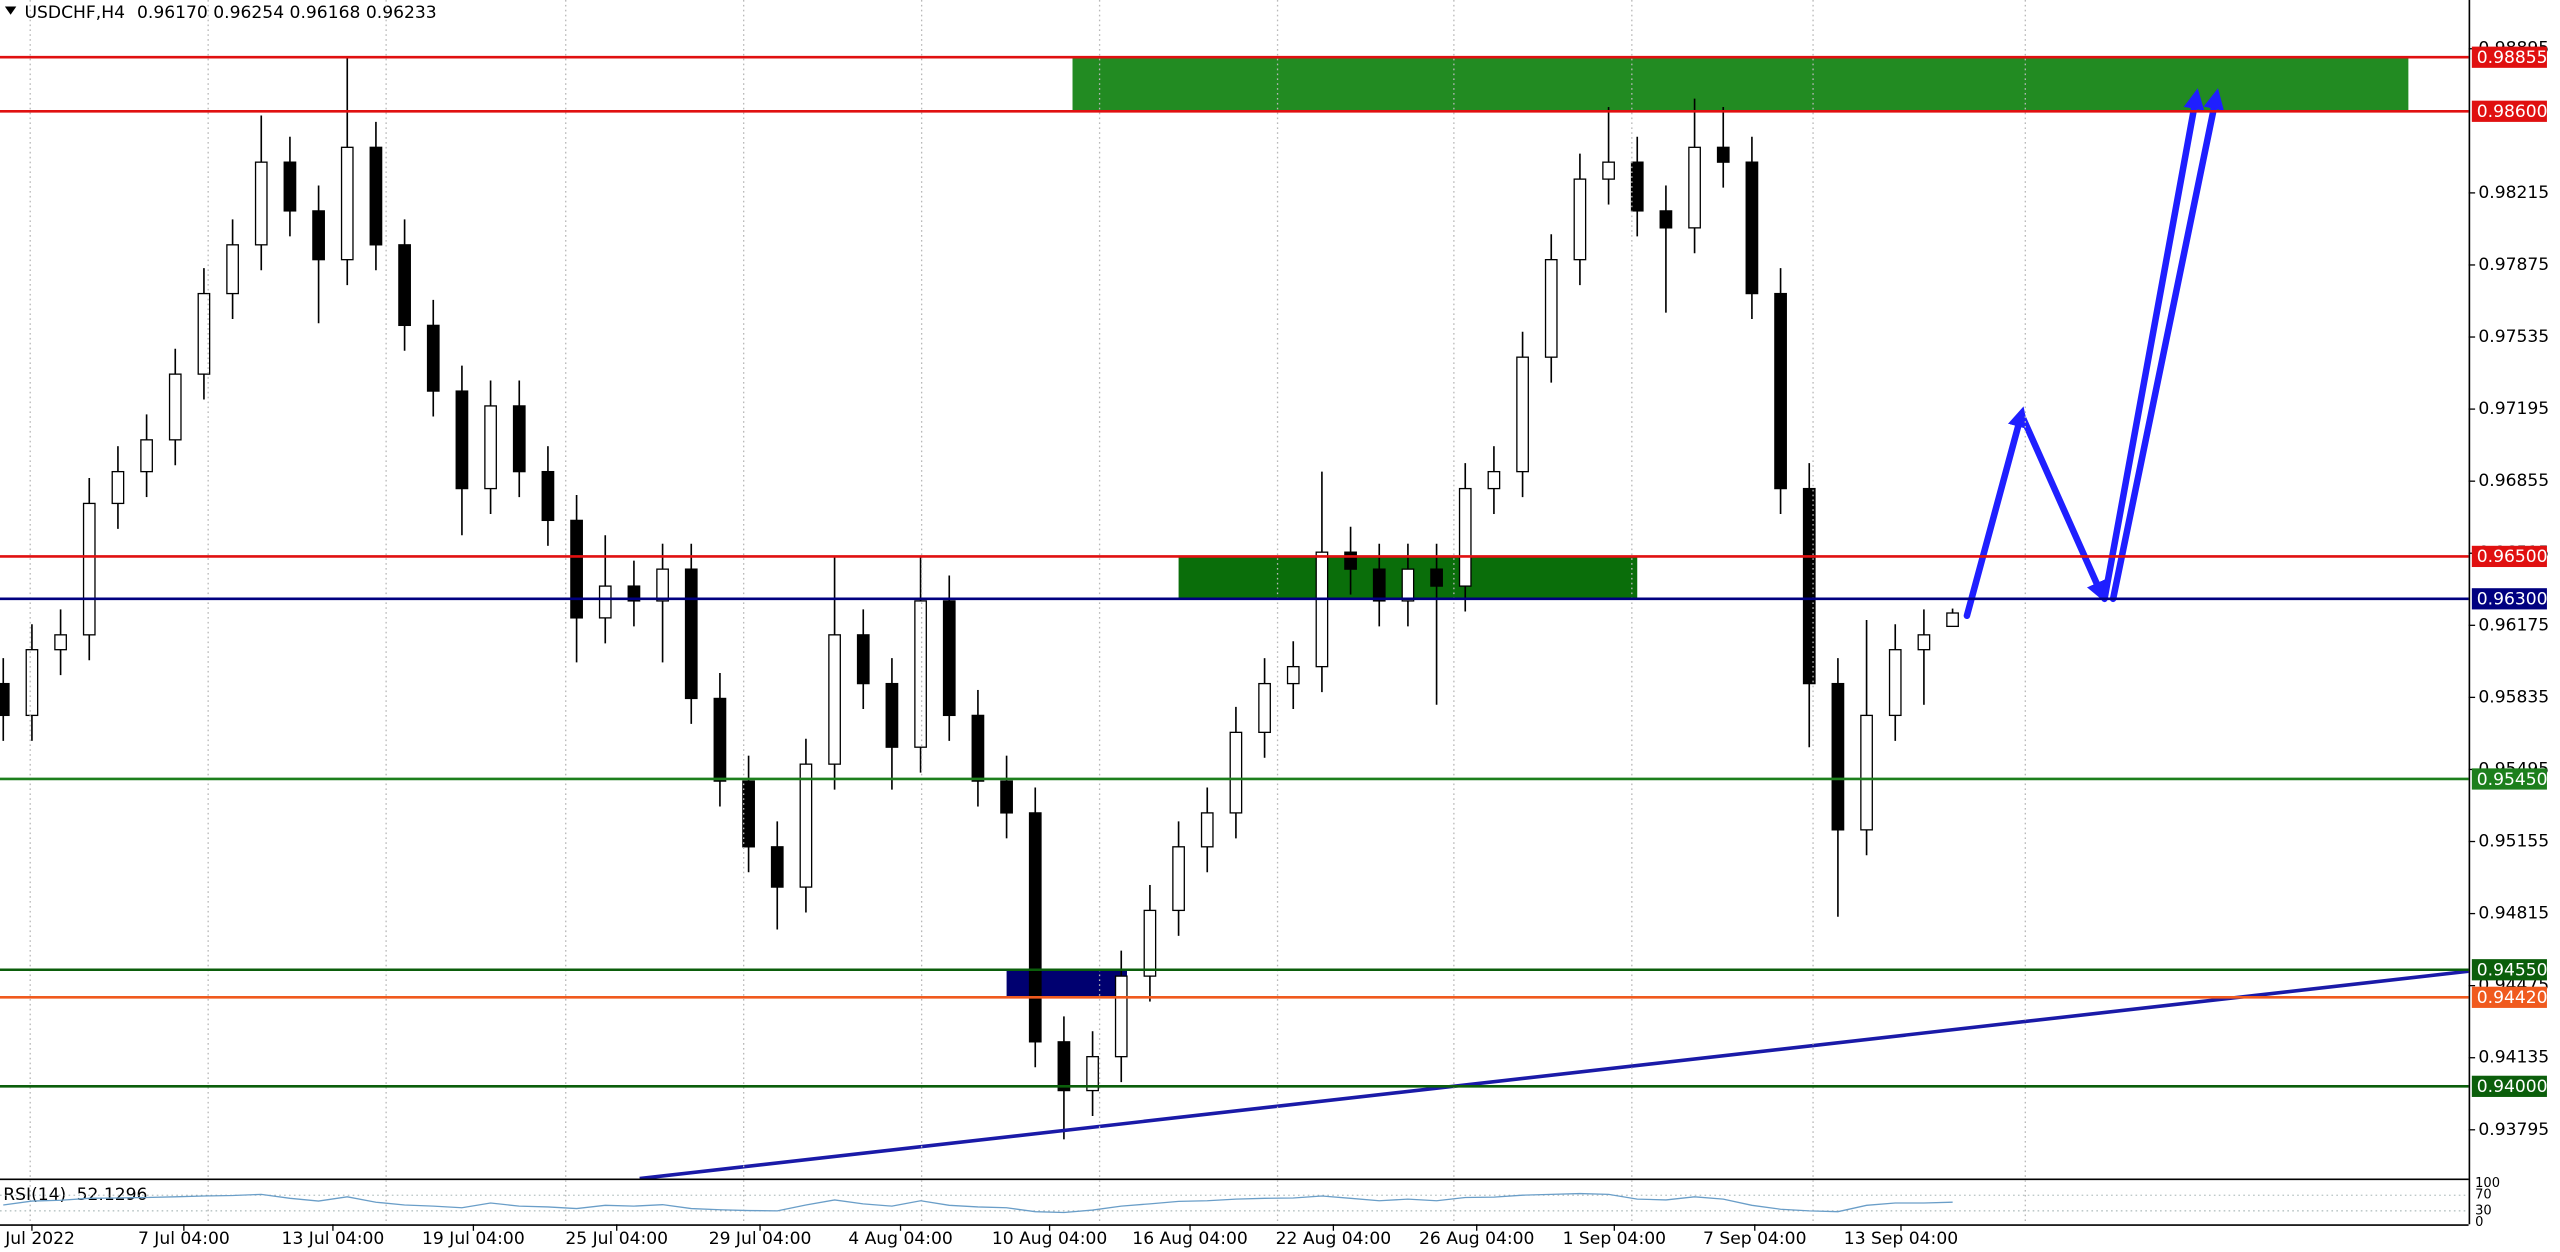  I want to click on y-tick-label: 0.93795, so click(2513, 1130).